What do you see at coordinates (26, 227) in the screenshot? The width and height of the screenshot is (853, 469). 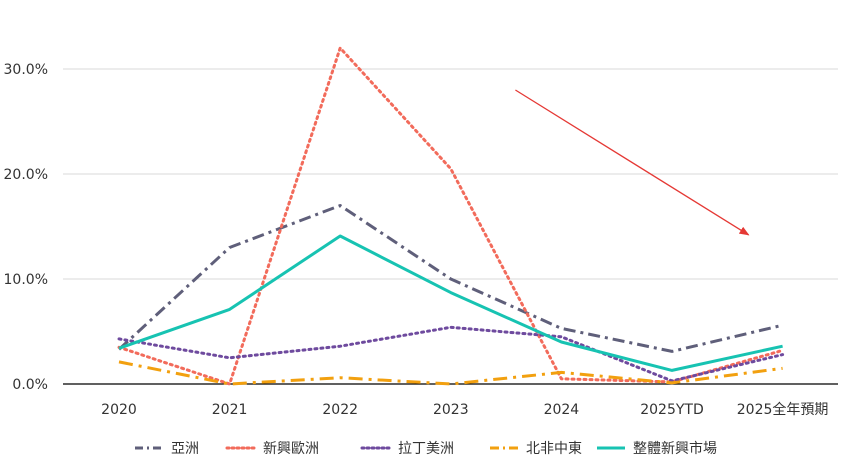 I see `y-axis: 0.0% 10.0% 20.0% 30.0%` at bounding box center [26, 227].